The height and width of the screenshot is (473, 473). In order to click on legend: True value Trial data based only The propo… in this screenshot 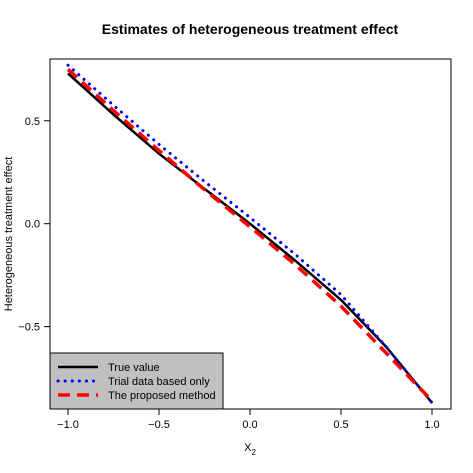, I will do `click(136, 381)`.